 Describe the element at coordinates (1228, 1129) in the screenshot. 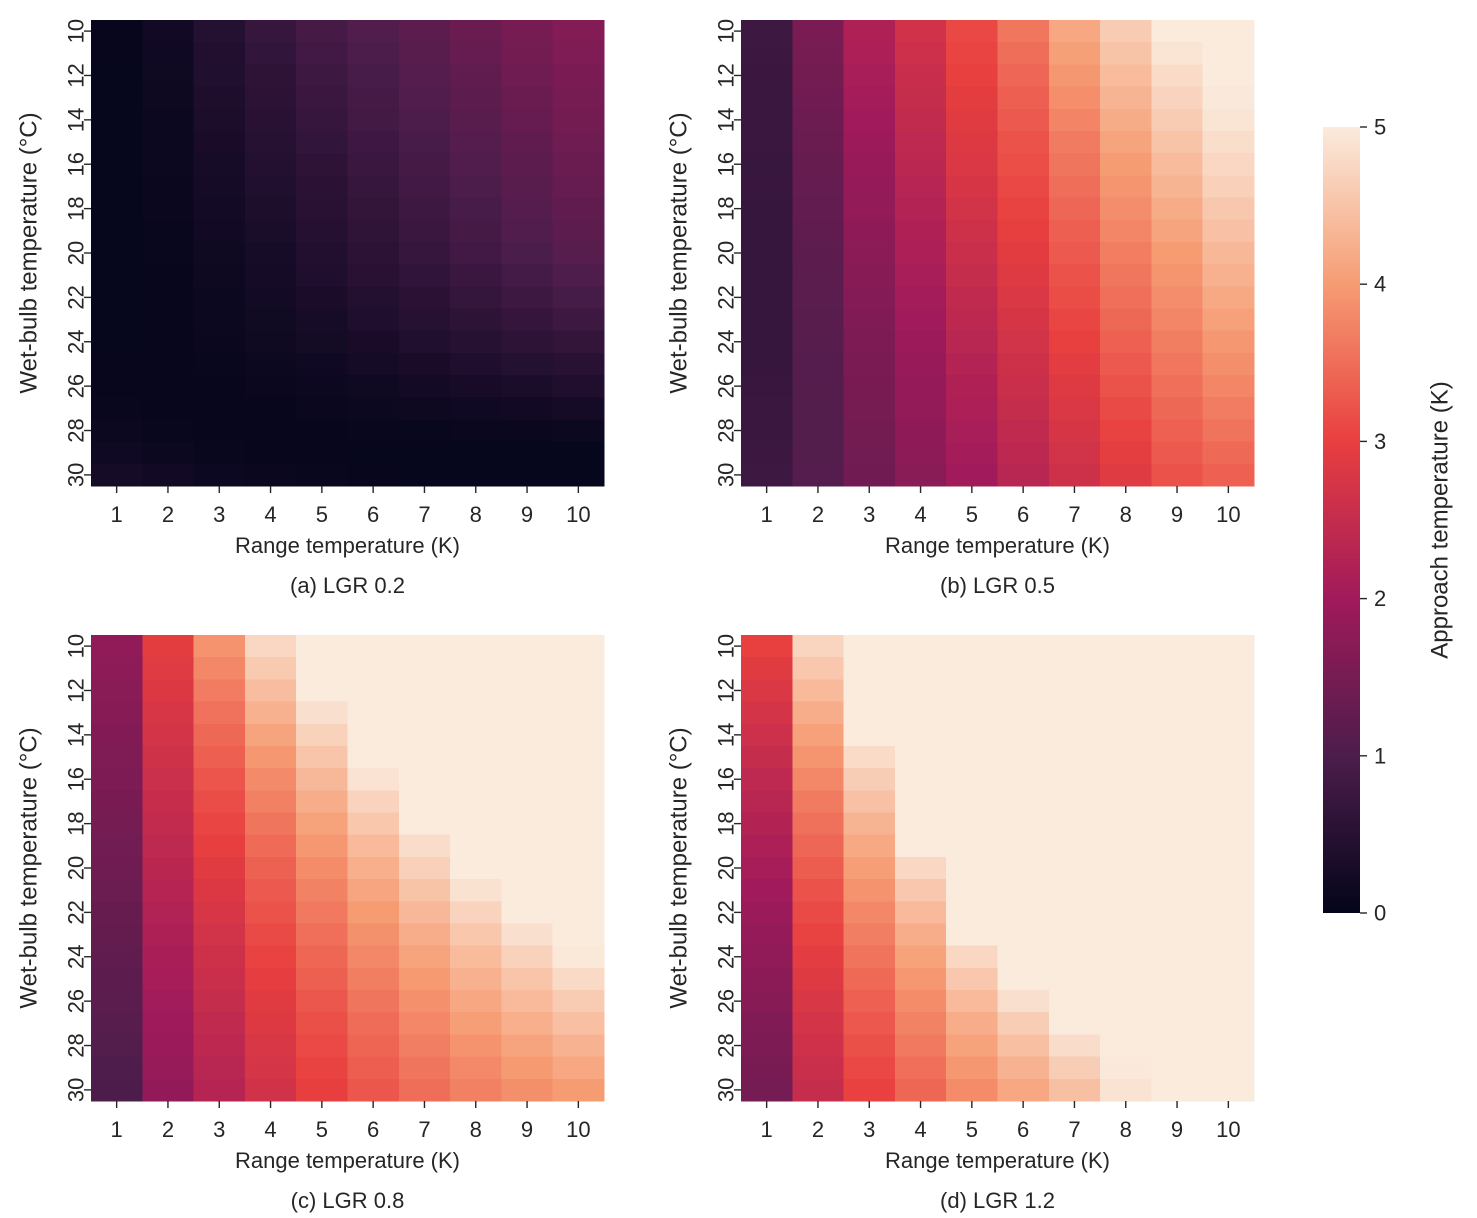

I see `x-tick-label: 10` at that location.